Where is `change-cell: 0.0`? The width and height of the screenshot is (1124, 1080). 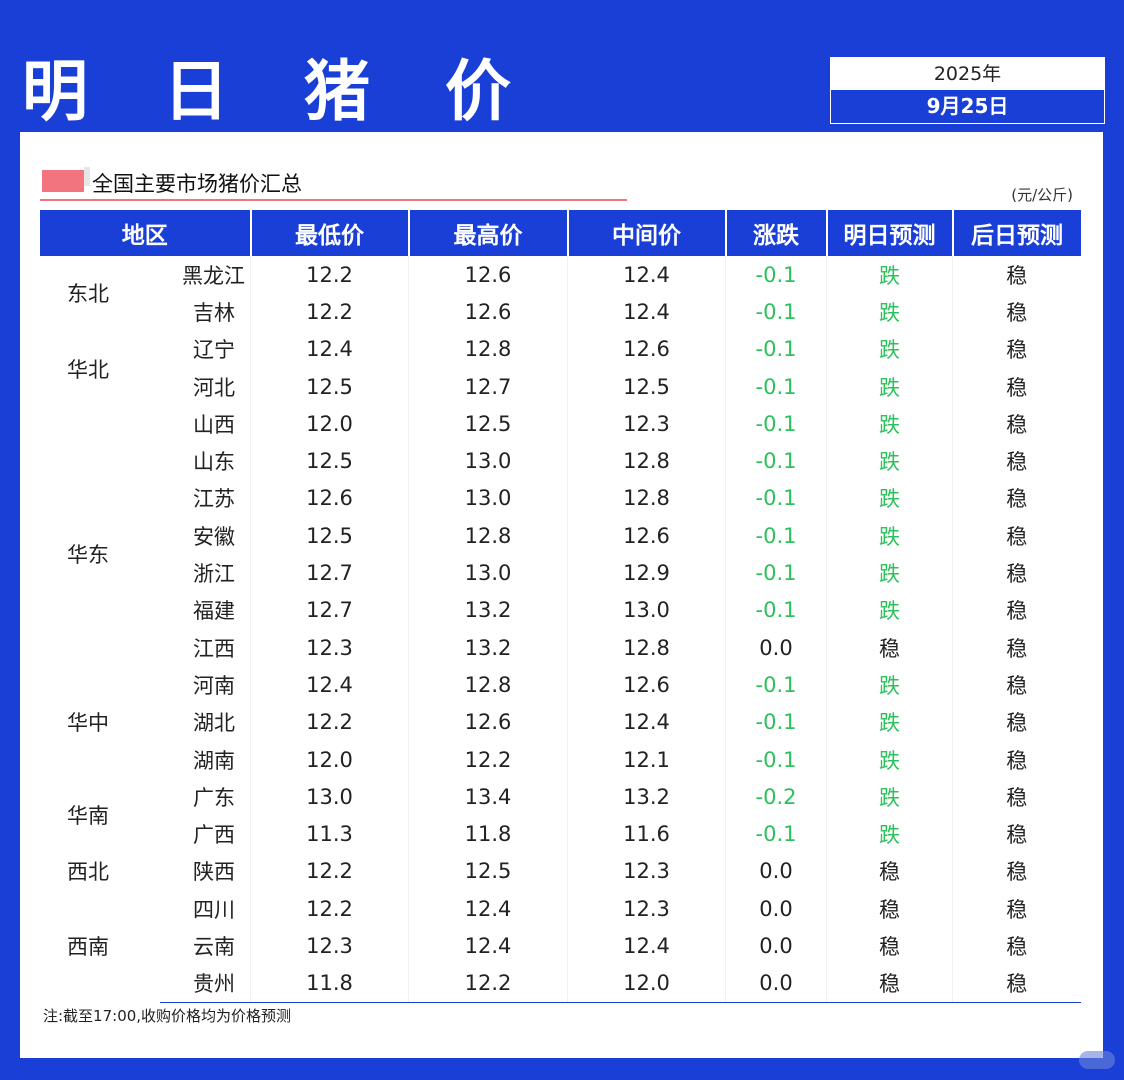 change-cell: 0.0 is located at coordinates (776, 909).